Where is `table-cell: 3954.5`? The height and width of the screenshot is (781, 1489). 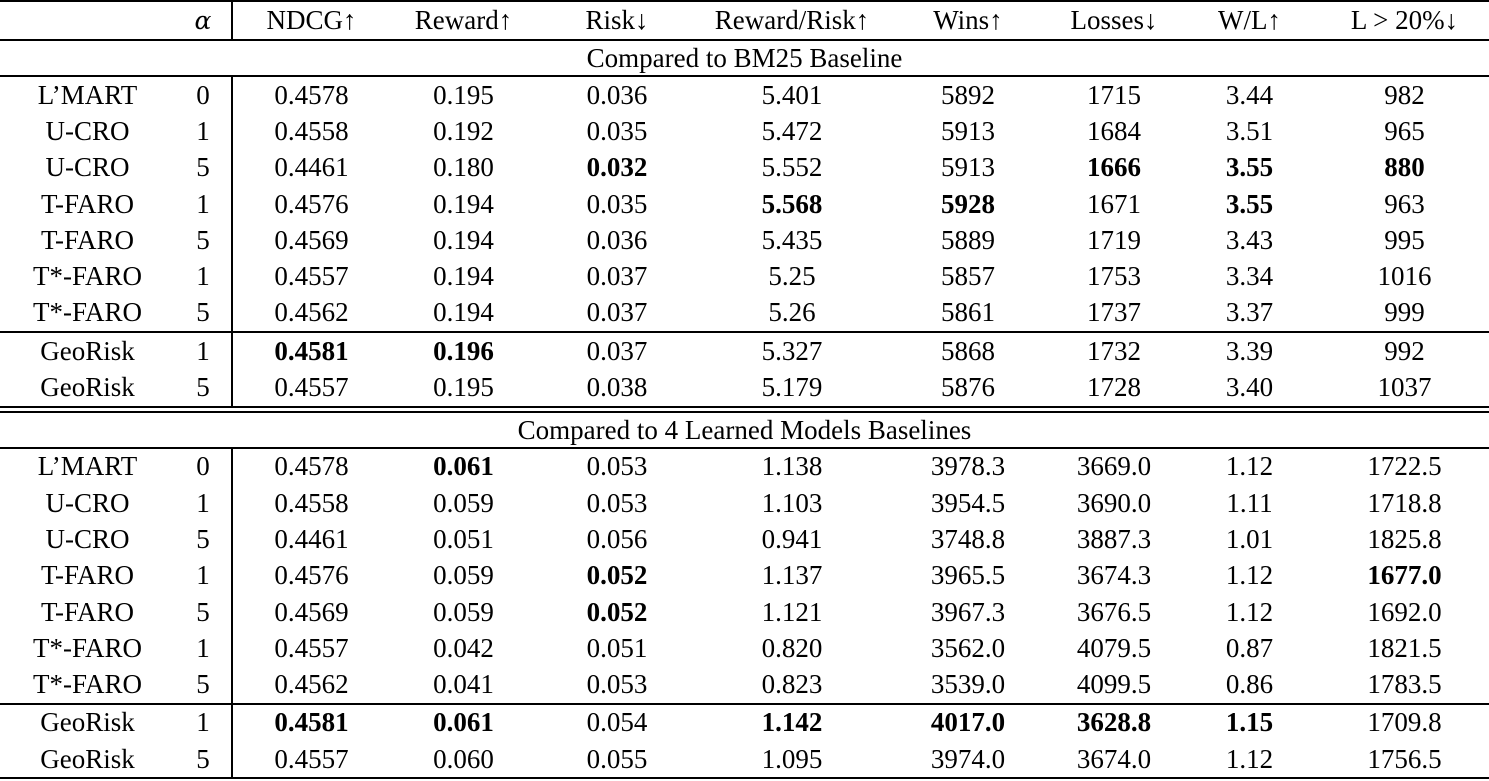 table-cell: 3954.5 is located at coordinates (968, 502).